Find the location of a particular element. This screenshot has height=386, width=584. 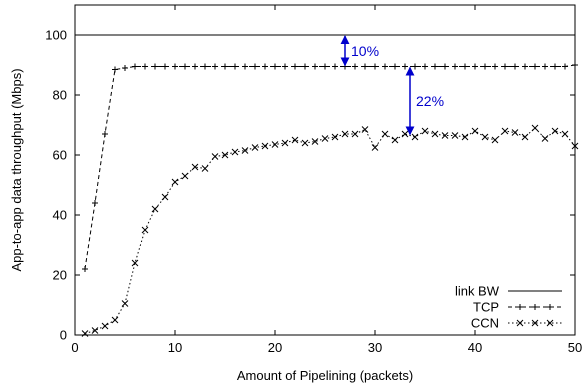

x-axis-label: Amount of Pipelining (packets) is located at coordinates (325, 375).